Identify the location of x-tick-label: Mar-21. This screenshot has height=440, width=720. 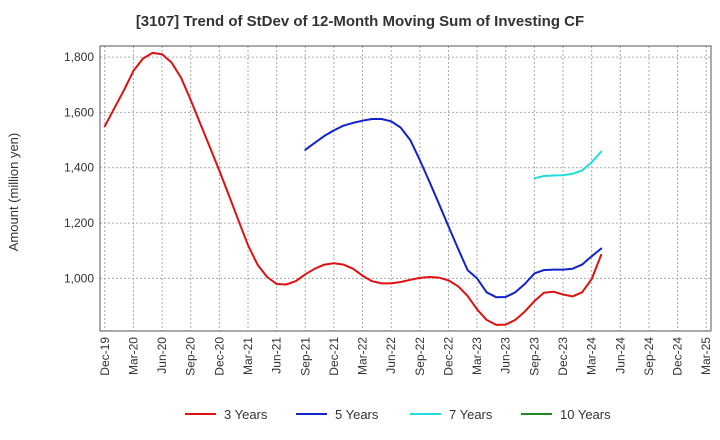
(248, 356).